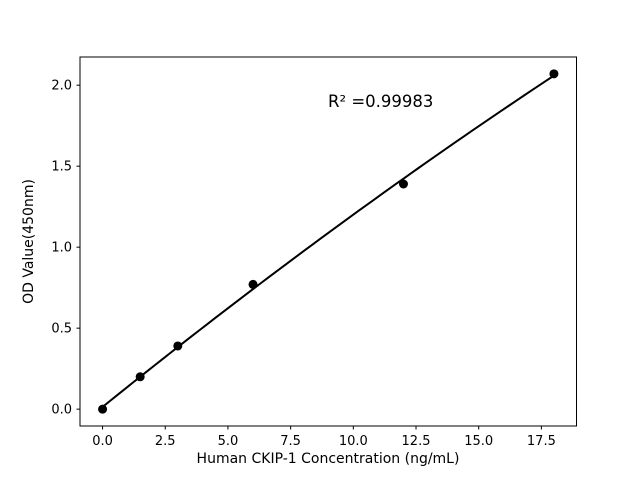  What do you see at coordinates (61, 86) in the screenshot?
I see `y-tick-label: 2.0` at bounding box center [61, 86].